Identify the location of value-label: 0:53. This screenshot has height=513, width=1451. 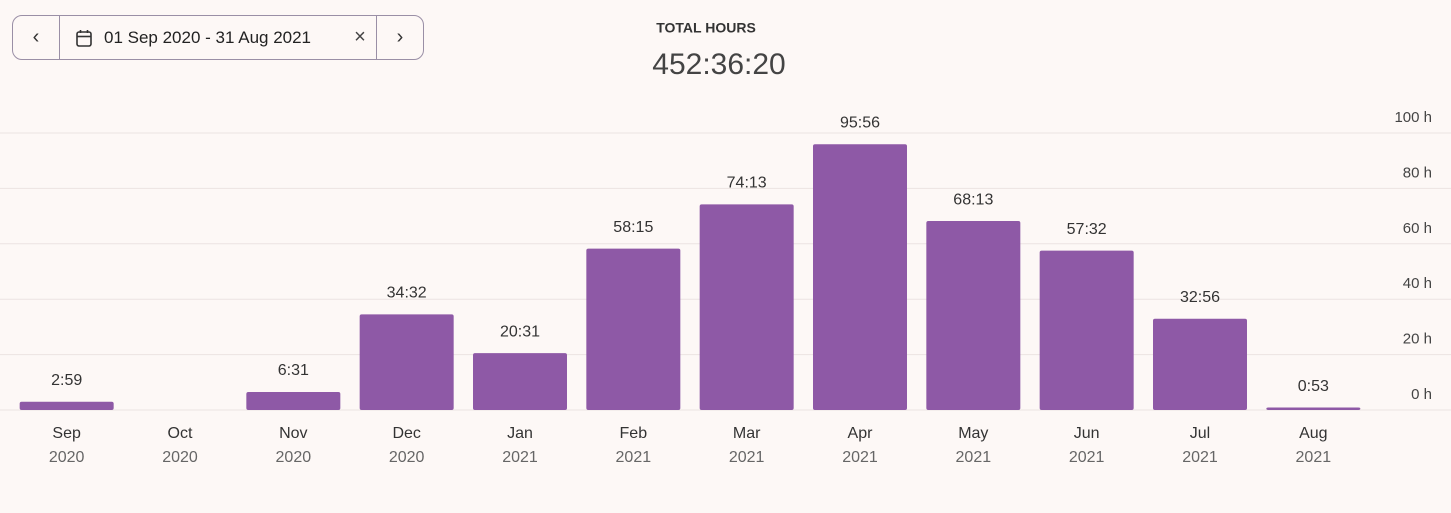
(1313, 386).